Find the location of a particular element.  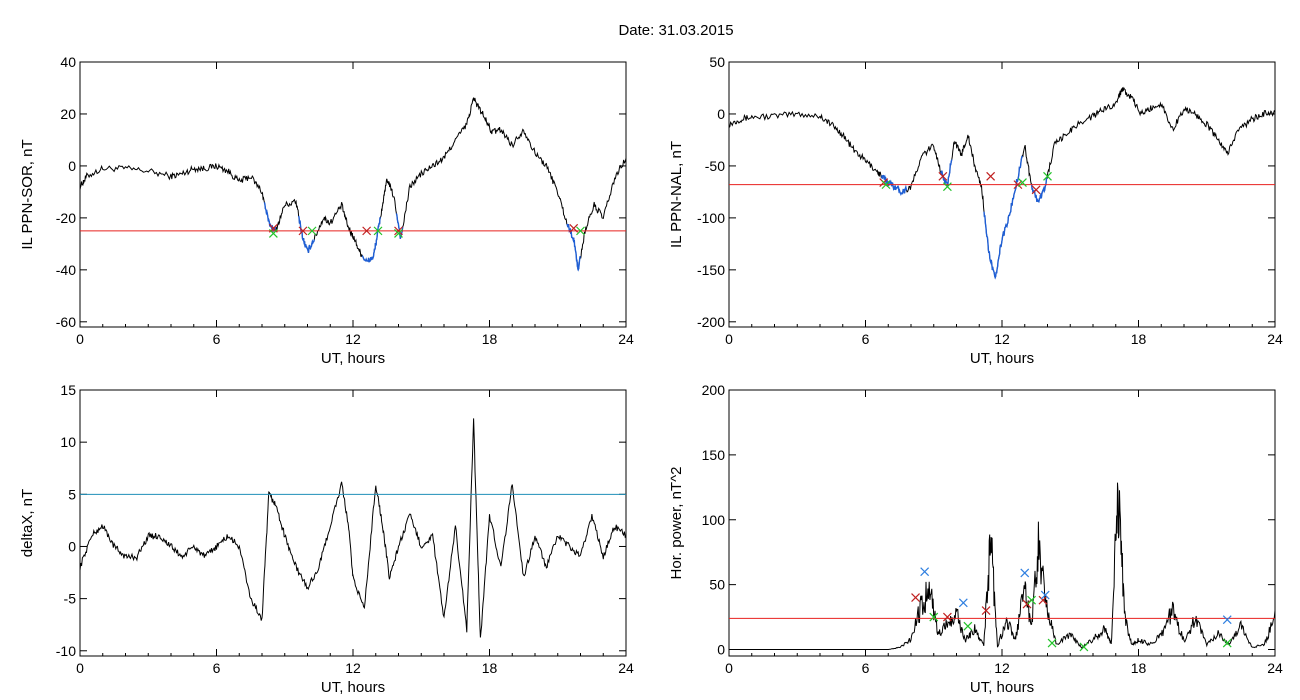

y-axis-label: IL PPN-SOR, nT is located at coordinates (27, 194).